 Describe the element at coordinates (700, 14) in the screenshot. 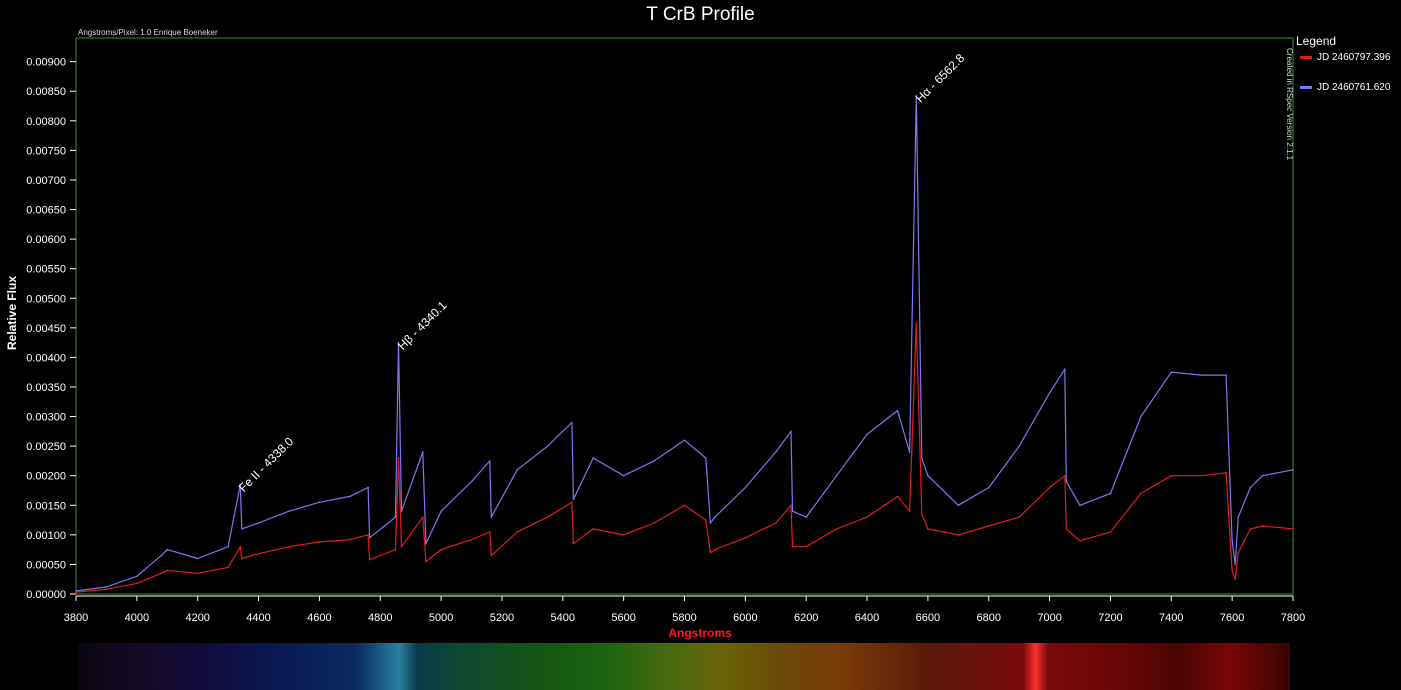

I see `chart-title: T CrB Profile` at that location.